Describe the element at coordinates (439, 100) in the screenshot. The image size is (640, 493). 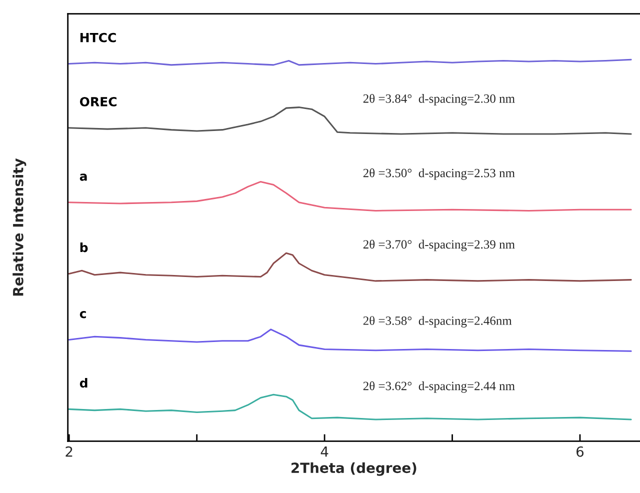
I see `annotation: 2θ =3.84° d-spacing=2.30 nm` at that location.